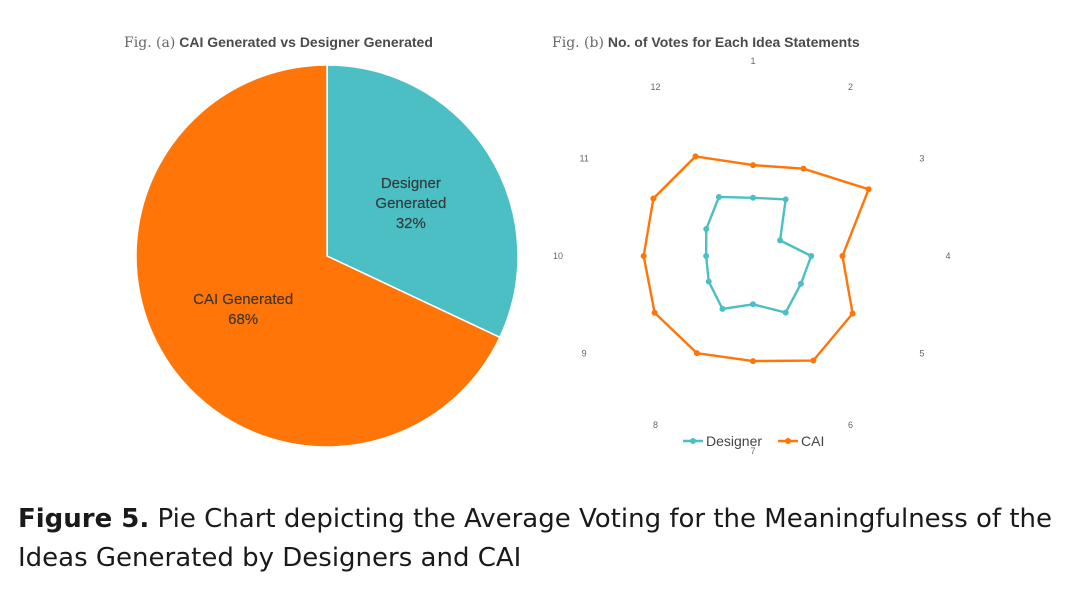  Describe the element at coordinates (752, 451) in the screenshot. I see `radar-axis-label-7: 7` at that location.